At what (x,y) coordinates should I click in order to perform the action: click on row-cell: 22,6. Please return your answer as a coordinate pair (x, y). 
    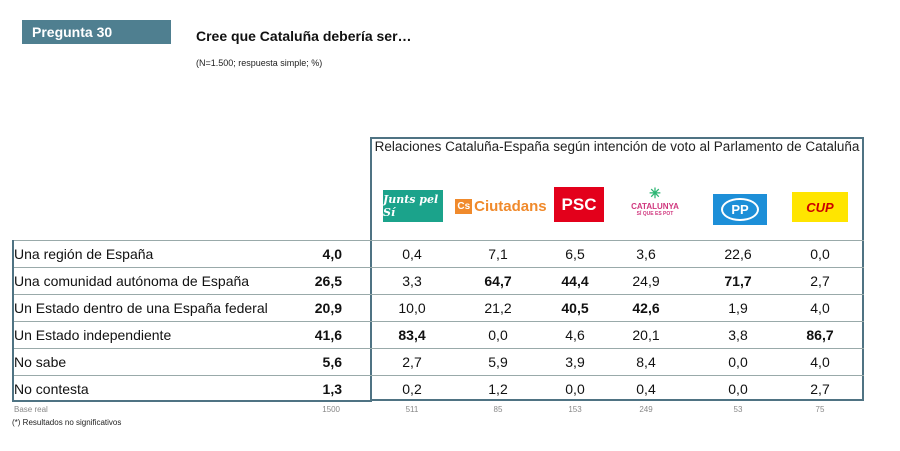
    Looking at the image, I should click on (738, 254).